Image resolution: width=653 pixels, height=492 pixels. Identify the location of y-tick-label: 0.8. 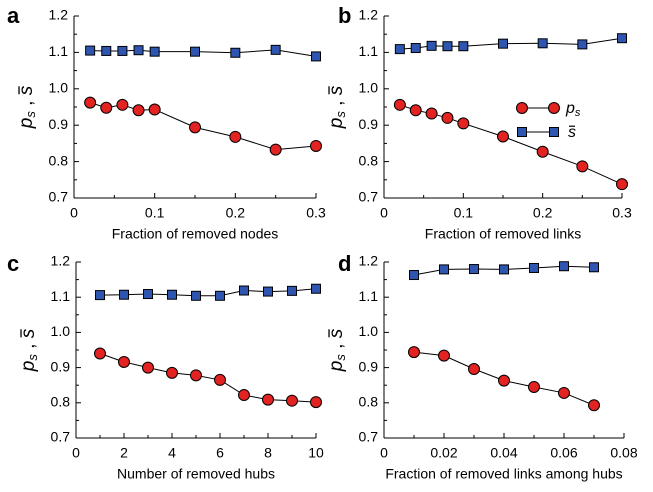
(369, 160).